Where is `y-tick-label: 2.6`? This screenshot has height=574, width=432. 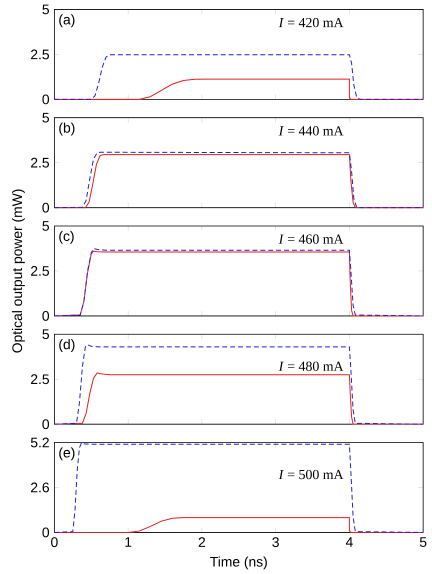
y-tick-label: 2.6 is located at coordinates (40, 487).